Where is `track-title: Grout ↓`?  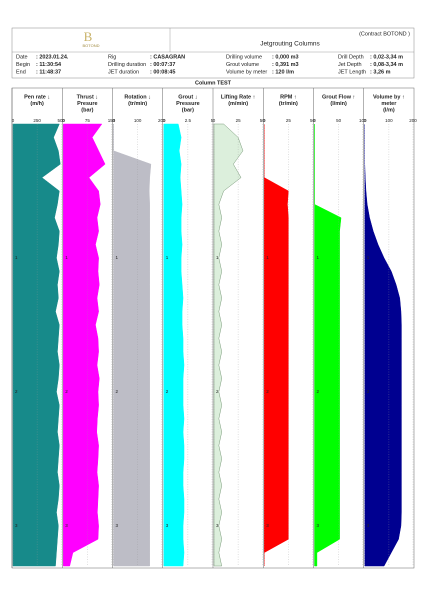 track-title: Grout ↓ is located at coordinates (187, 97).